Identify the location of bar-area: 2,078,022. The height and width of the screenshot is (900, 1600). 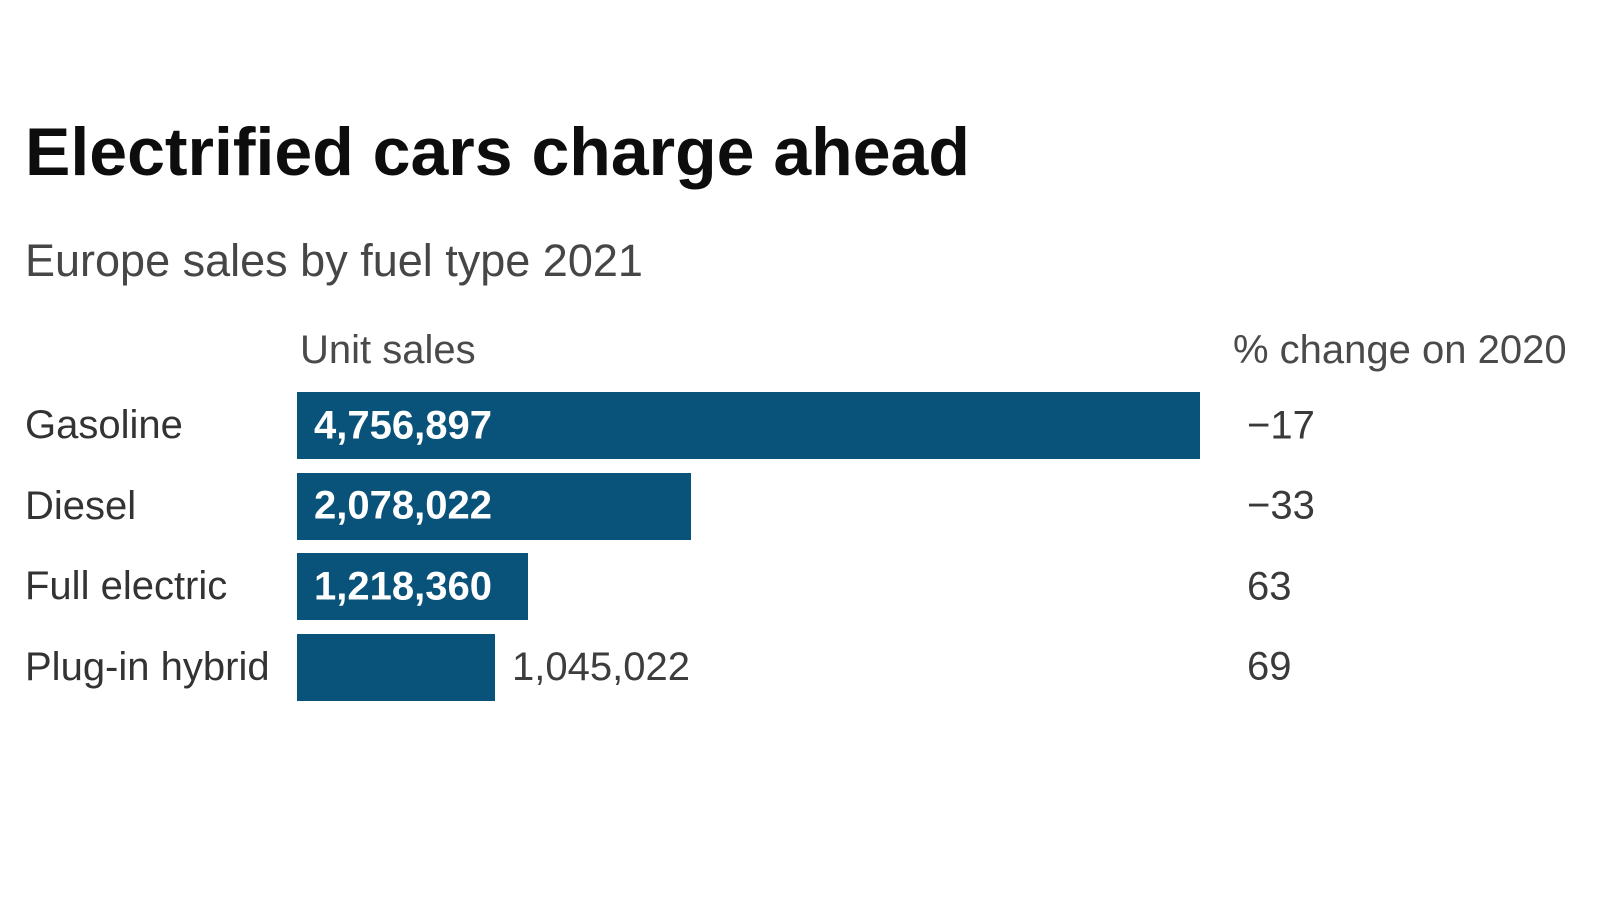
(494, 506).